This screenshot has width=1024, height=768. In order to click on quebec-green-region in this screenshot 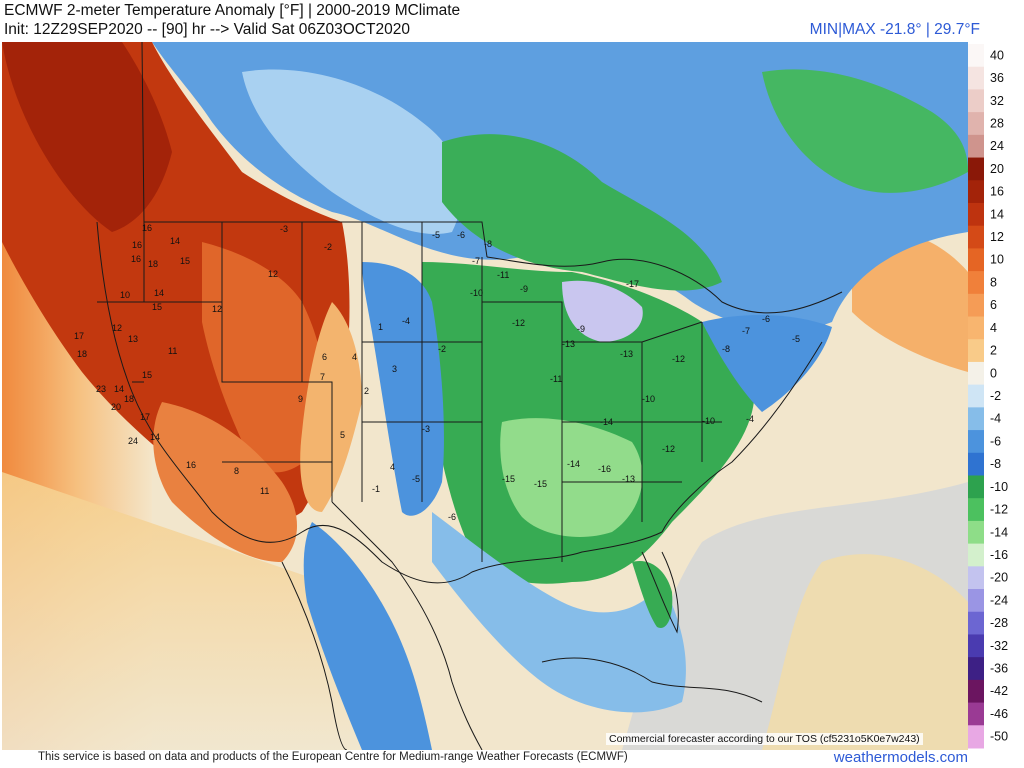, I will do `click(865, 131)`.